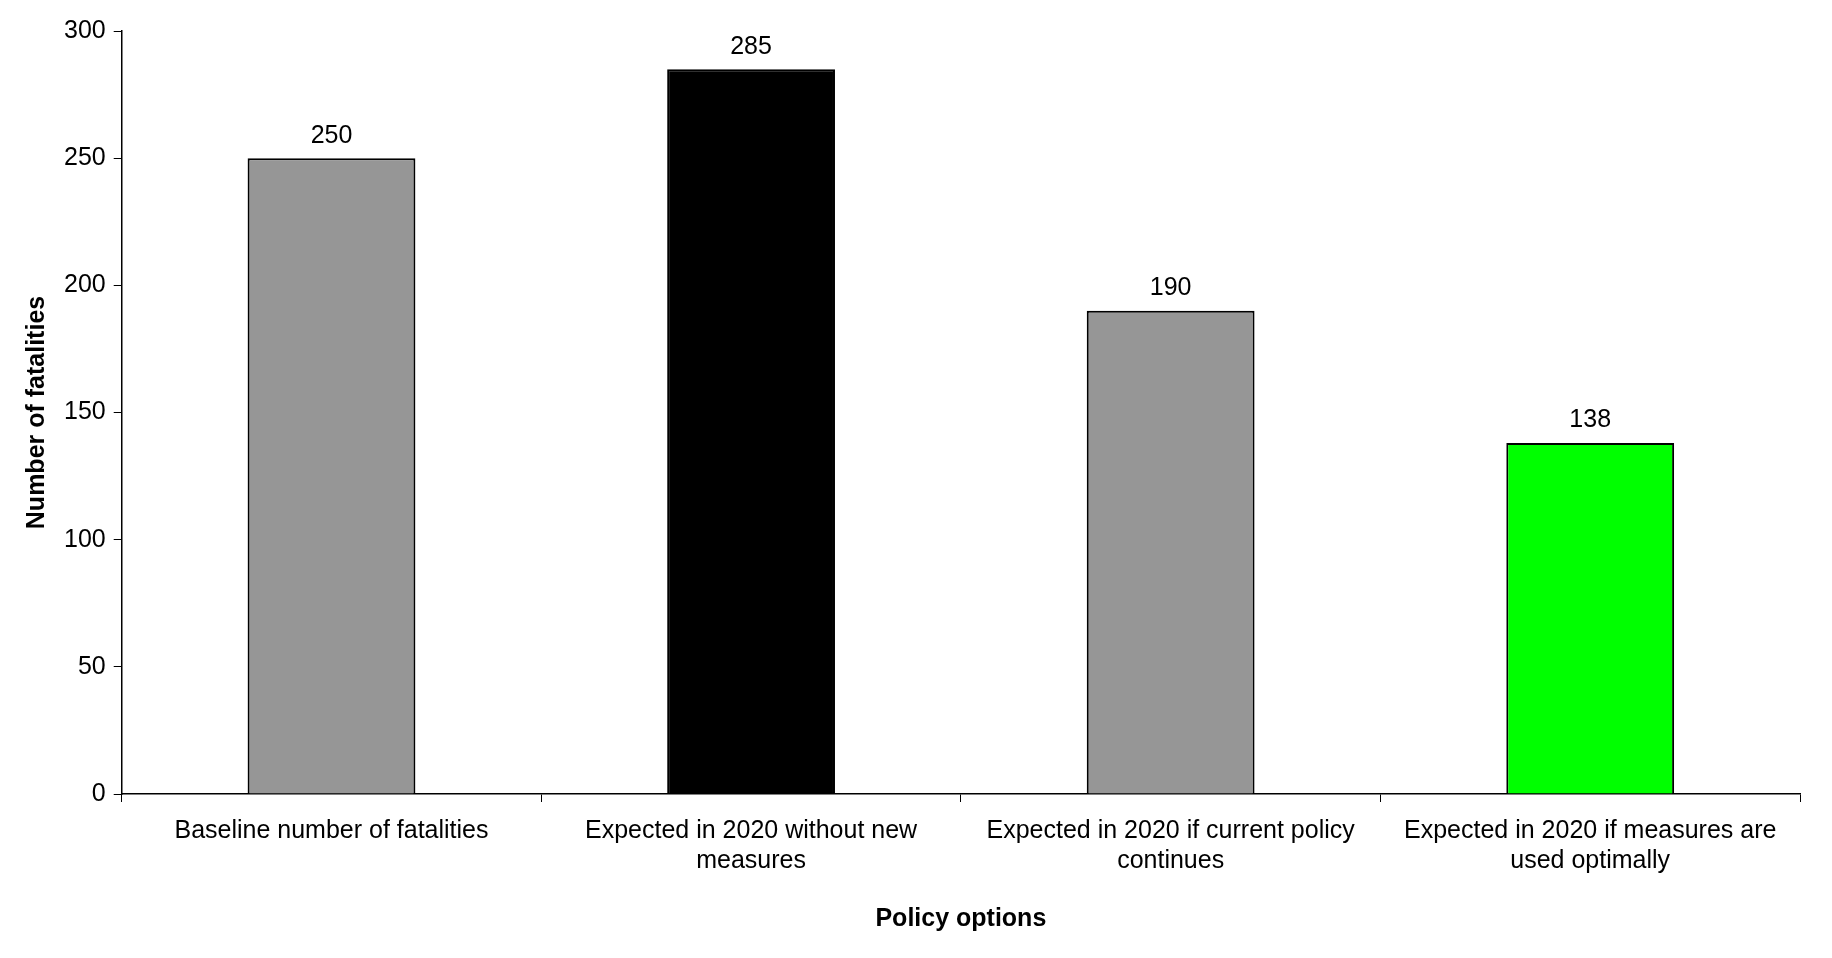 The height and width of the screenshot is (958, 1832). Describe the element at coordinates (331, 828) in the screenshot. I see `x-tick-label: Baseline number of fatalities` at that location.